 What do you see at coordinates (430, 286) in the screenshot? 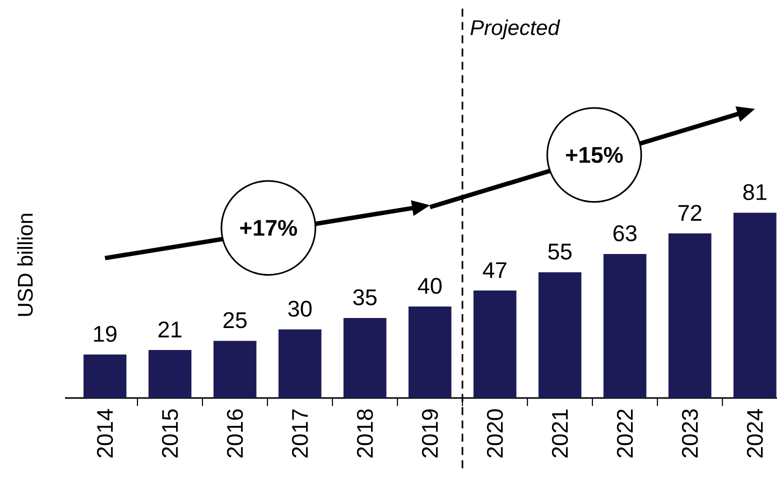
I see `data-label: 40` at bounding box center [430, 286].